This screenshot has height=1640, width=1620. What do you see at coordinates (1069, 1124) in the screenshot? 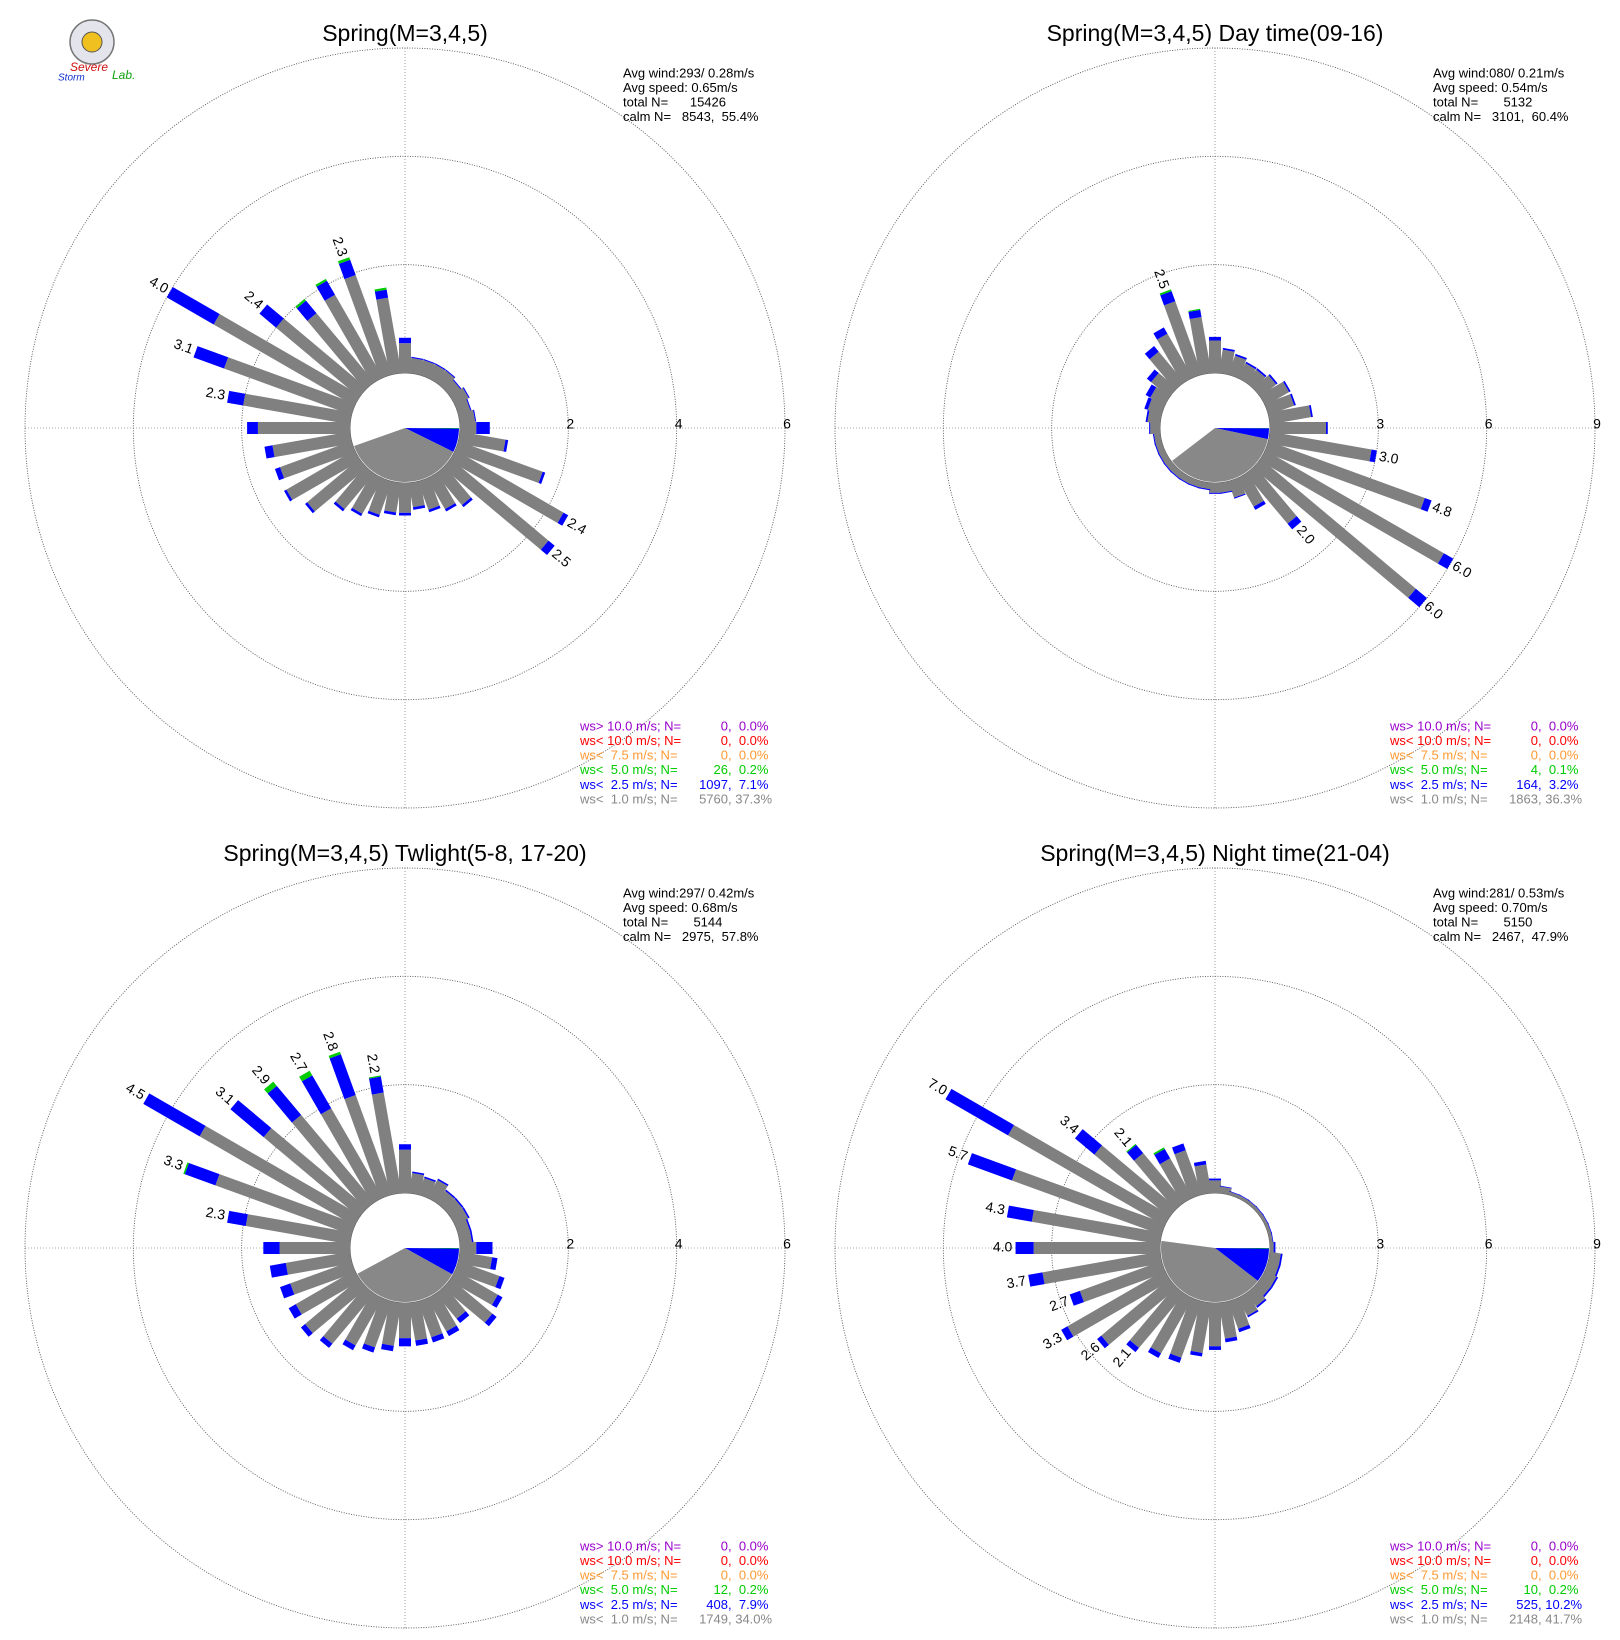
I see `bar-label: 3.4` at bounding box center [1069, 1124].